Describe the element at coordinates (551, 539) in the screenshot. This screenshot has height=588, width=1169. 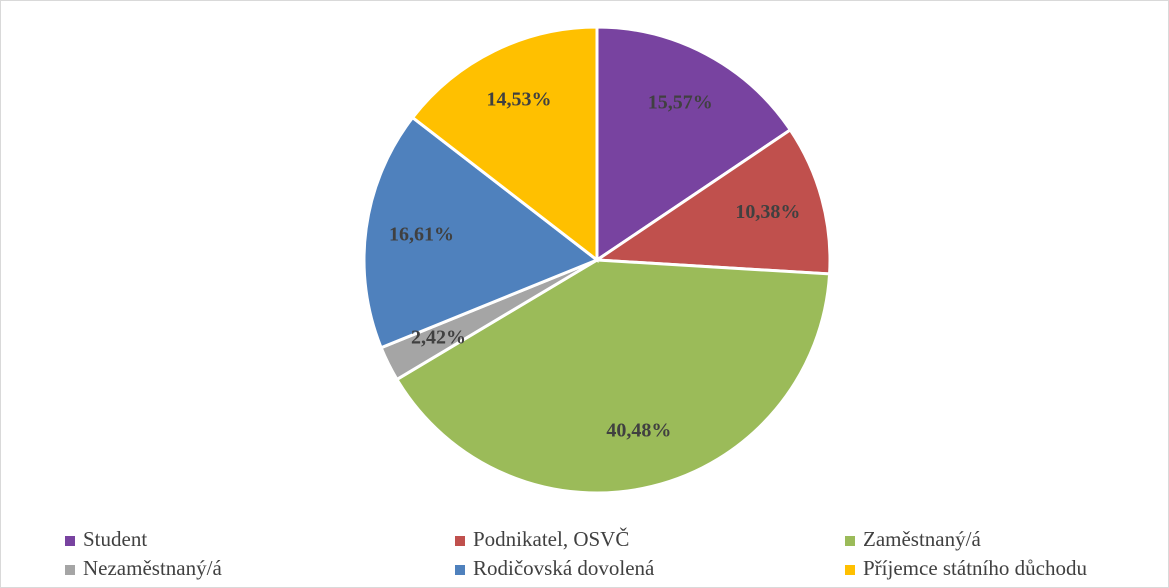
I see `legend-label: Podnikatel, OSVČ` at that location.